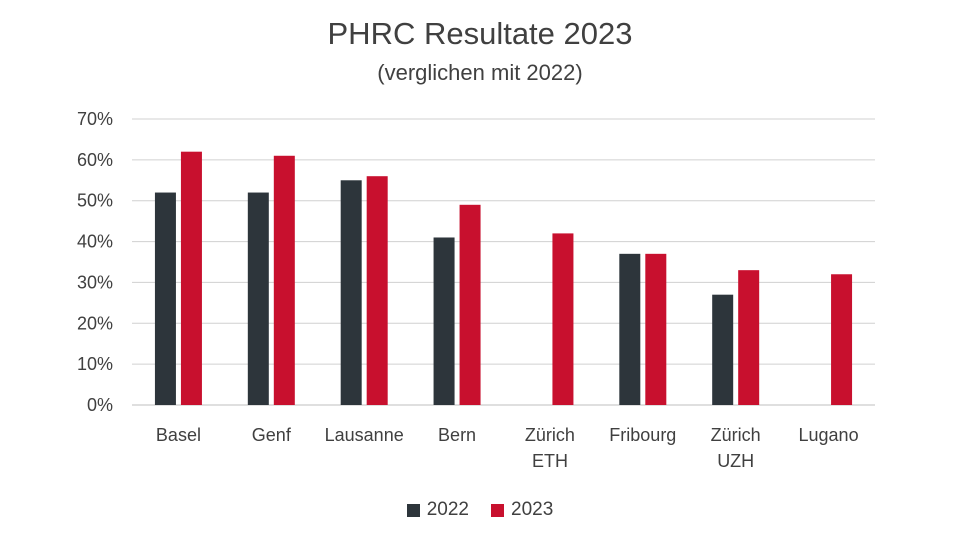  Describe the element at coordinates (480, 510) in the screenshot. I see `legend: 2022 2023` at that location.